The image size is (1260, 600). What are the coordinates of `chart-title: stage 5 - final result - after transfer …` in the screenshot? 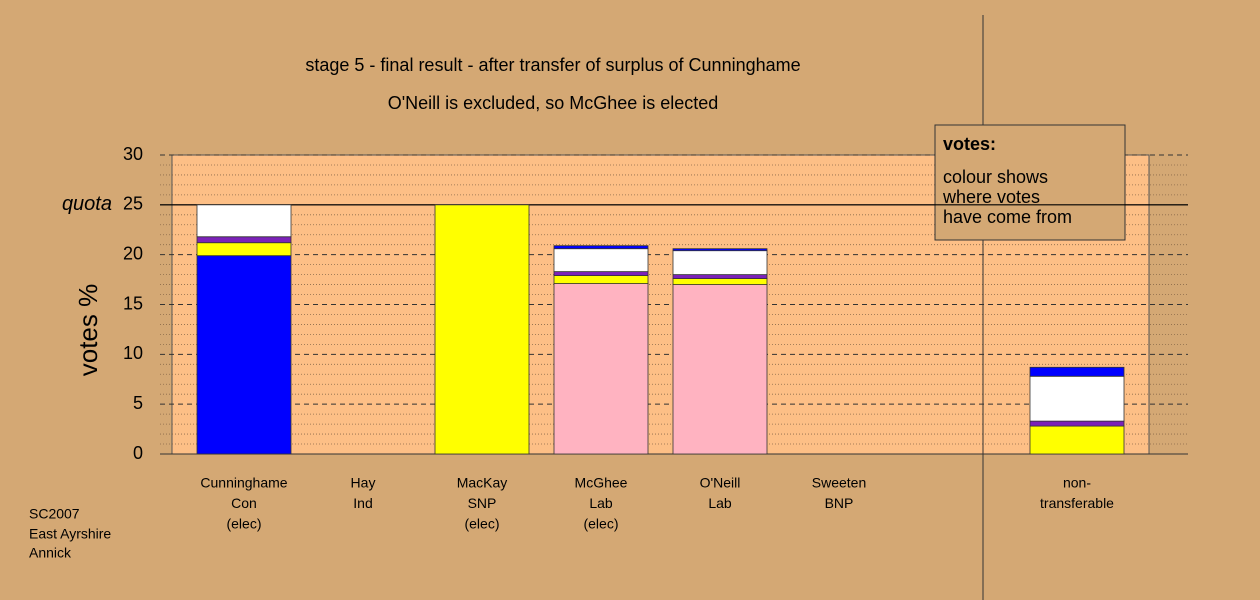 It's located at (552, 65).